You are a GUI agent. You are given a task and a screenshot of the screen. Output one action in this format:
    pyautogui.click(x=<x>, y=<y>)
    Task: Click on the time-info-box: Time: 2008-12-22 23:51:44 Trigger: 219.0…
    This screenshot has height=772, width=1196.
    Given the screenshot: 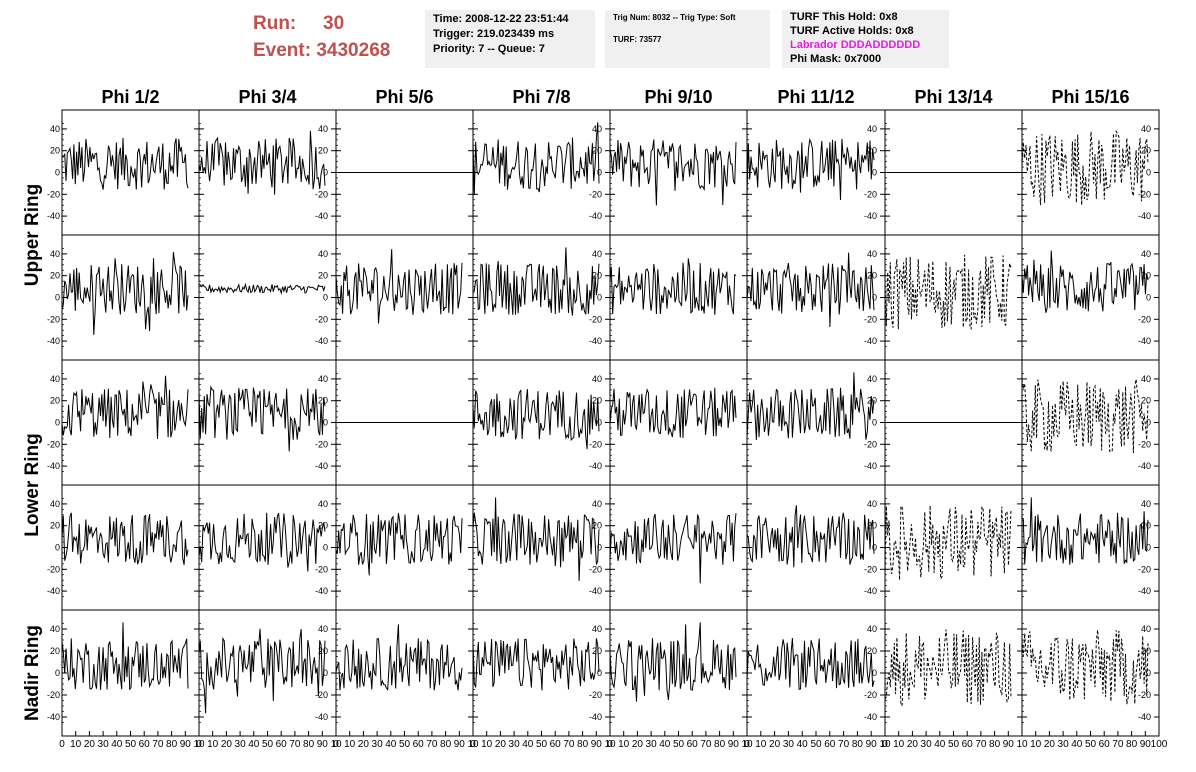 What is the action you would take?
    pyautogui.click(x=510, y=39)
    